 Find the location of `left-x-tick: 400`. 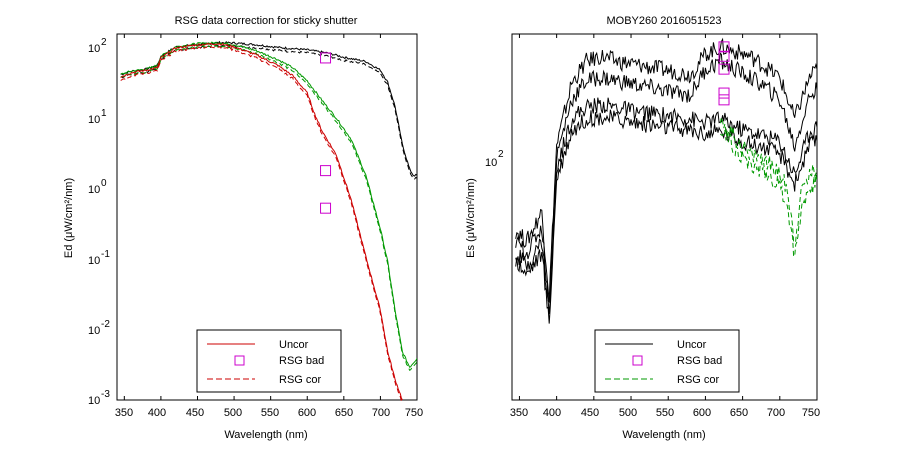

left-x-tick: 400 is located at coordinates (157, 413).